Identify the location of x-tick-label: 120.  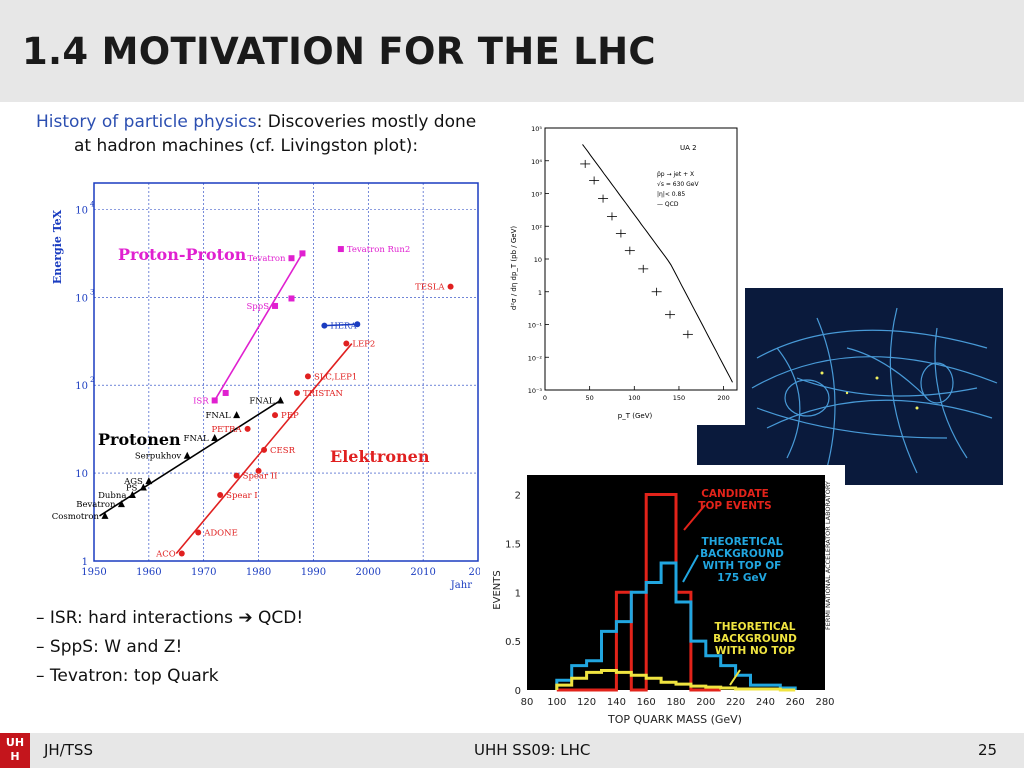
(586, 702).